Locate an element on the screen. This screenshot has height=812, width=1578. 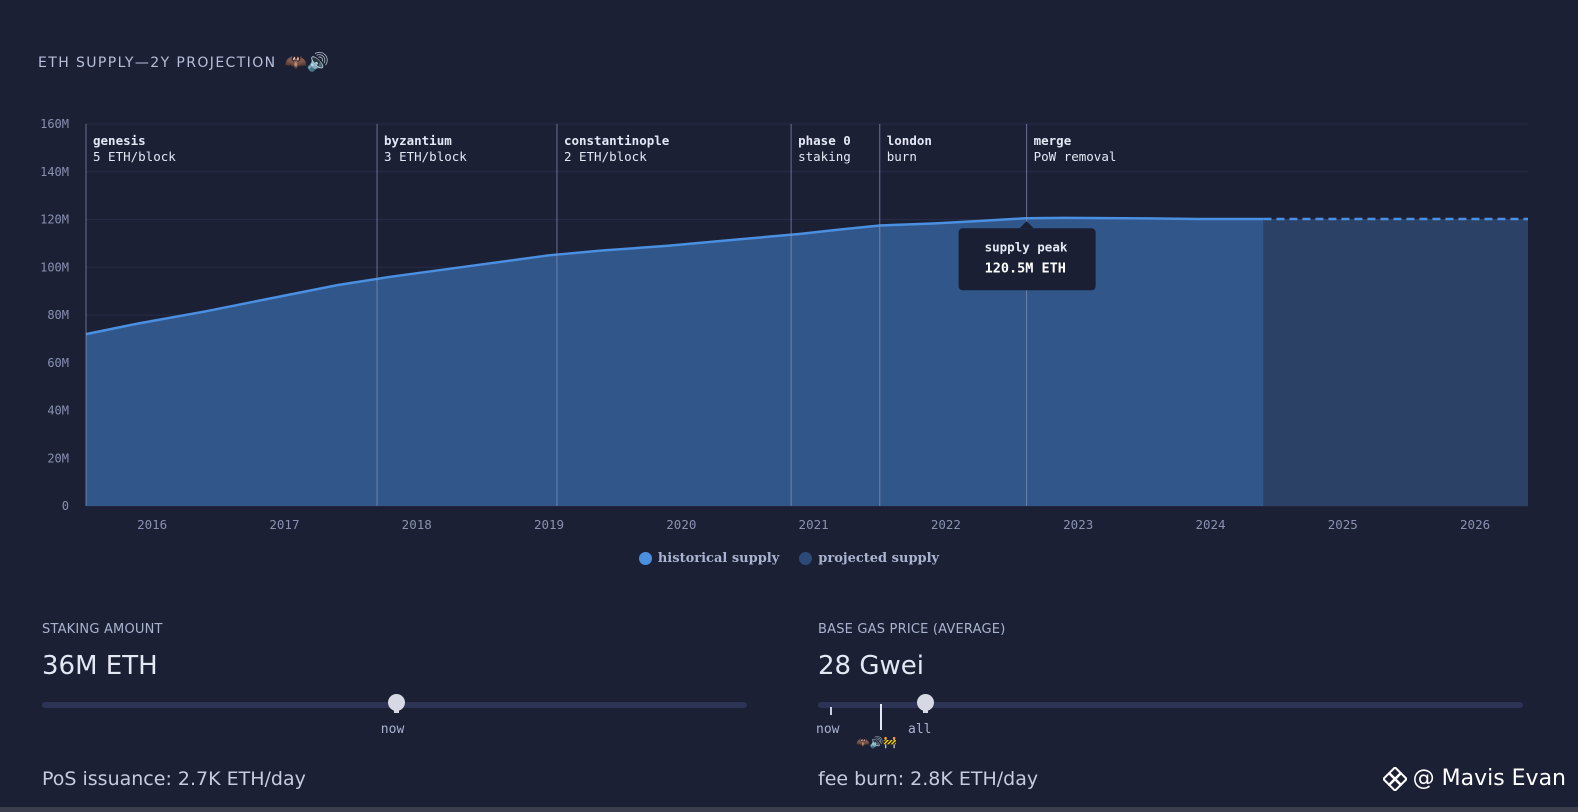
y-tick-label: 20M is located at coordinates (58, 458).